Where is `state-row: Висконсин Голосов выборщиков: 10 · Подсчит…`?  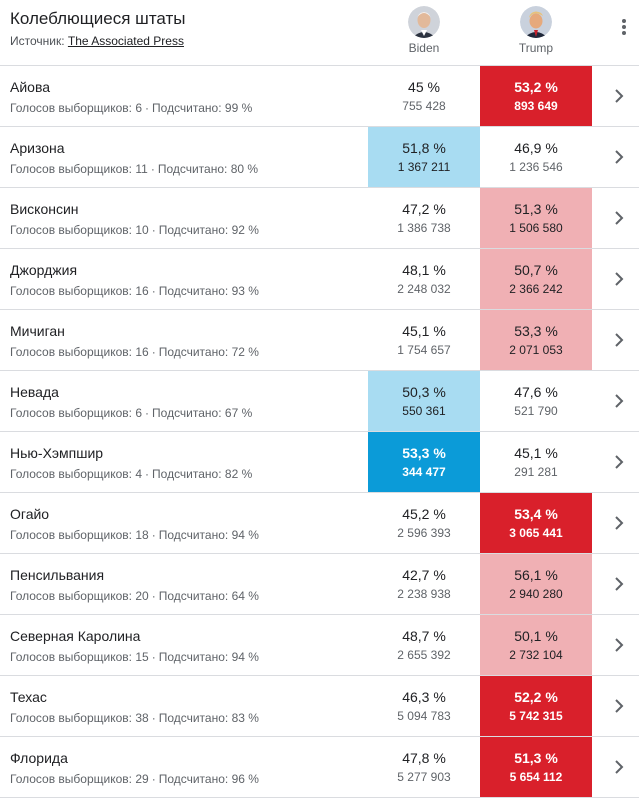
state-row: Висконсин Голосов выборщиков: 10 · Подсчит… is located at coordinates (319, 218).